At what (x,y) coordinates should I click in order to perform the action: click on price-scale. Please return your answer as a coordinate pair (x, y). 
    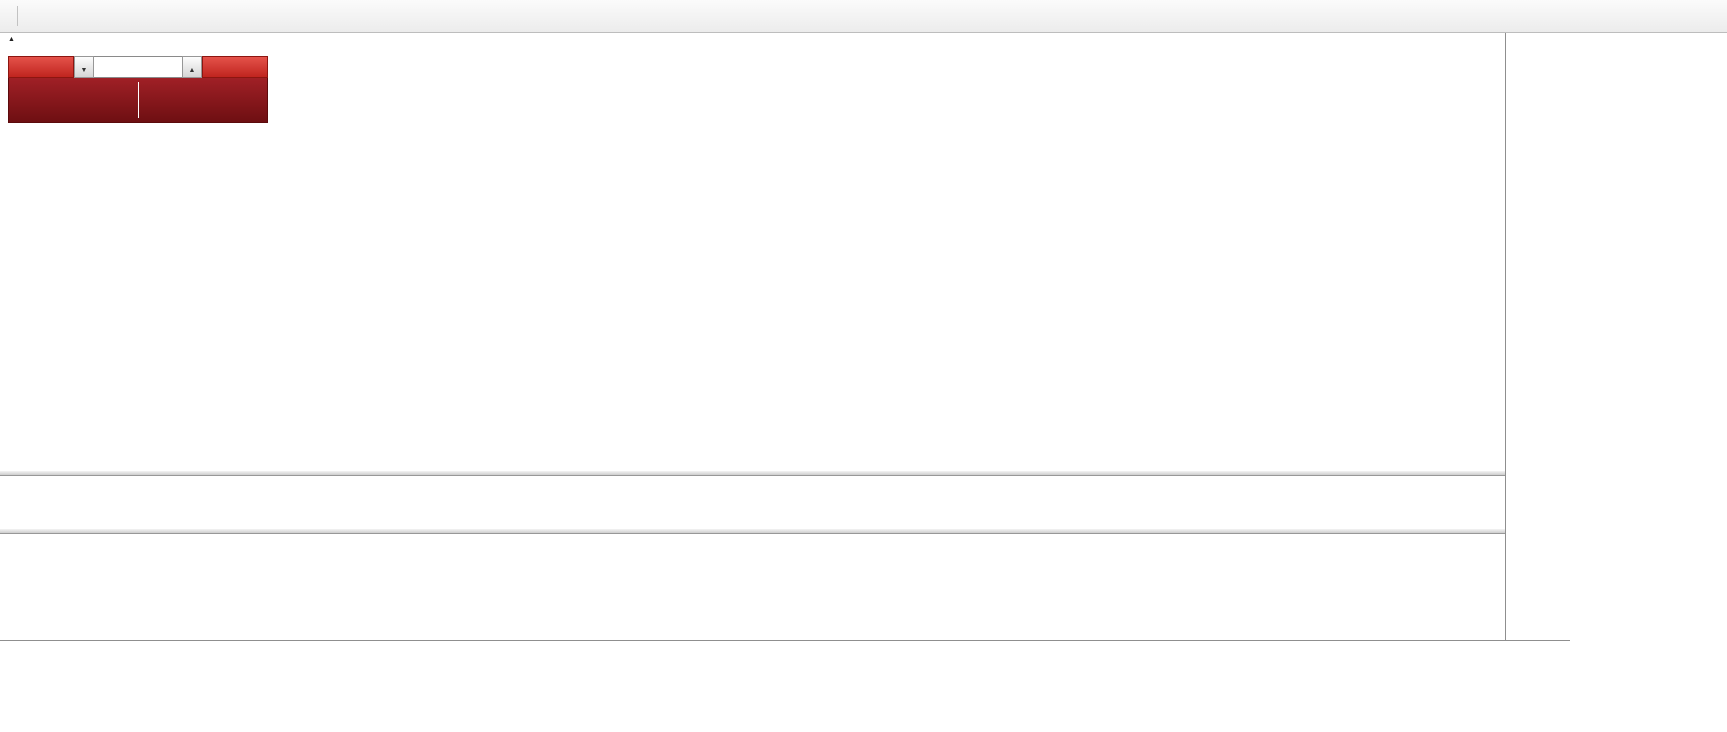
    Looking at the image, I should click on (1537, 336).